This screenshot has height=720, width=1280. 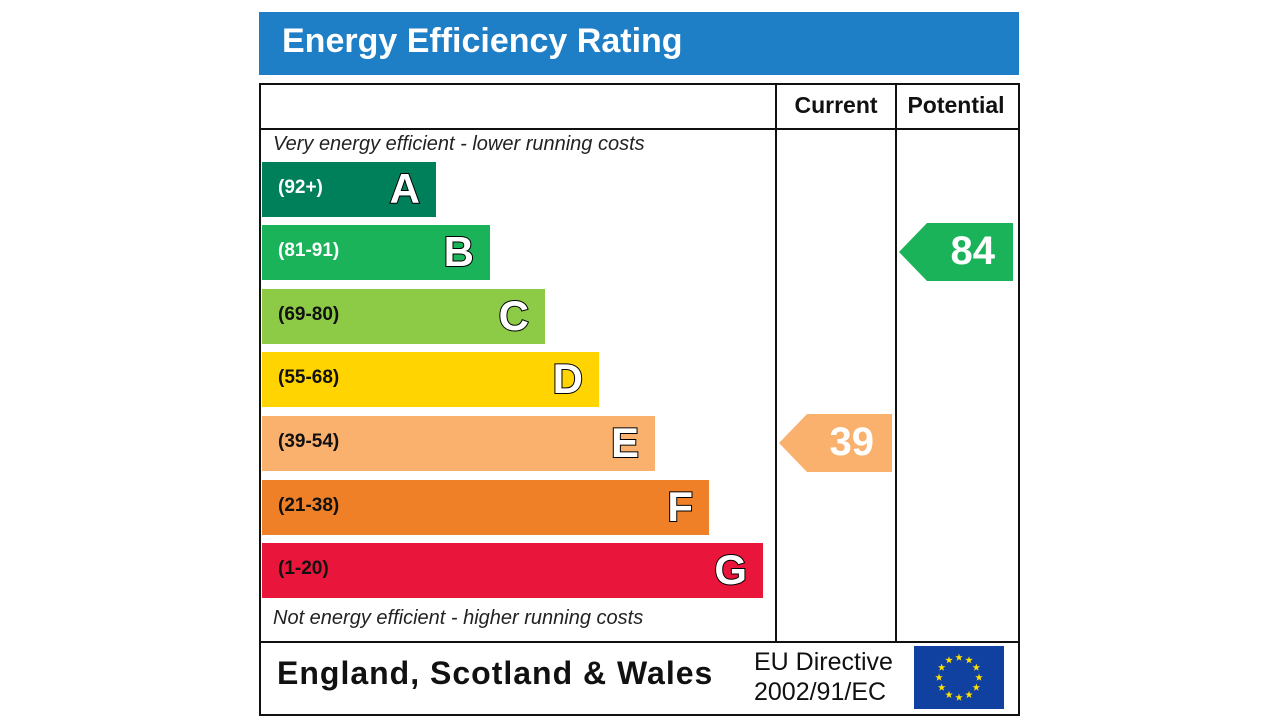 I want to click on band-letter: G, so click(x=730, y=569).